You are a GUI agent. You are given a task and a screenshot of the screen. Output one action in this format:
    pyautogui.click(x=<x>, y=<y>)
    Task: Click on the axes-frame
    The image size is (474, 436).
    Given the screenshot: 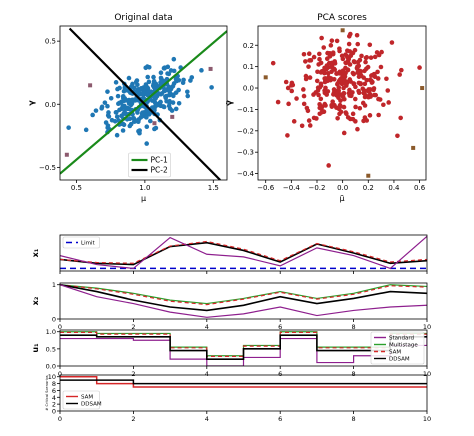 What is the action you would take?
    pyautogui.click(x=243, y=301)
    